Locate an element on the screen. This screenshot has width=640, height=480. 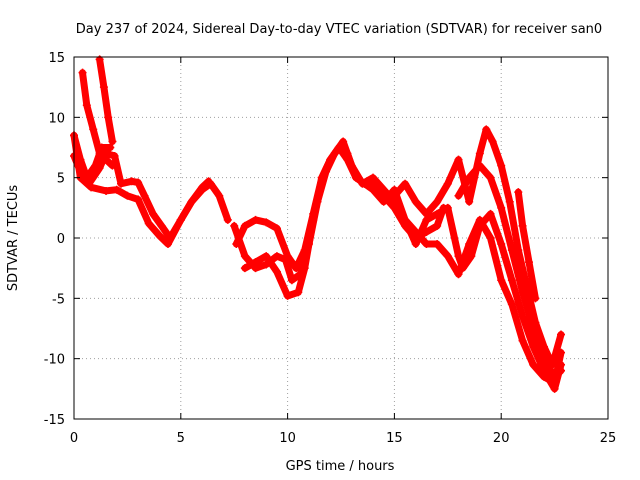
x-tick-label: 5 is located at coordinates (181, 438).